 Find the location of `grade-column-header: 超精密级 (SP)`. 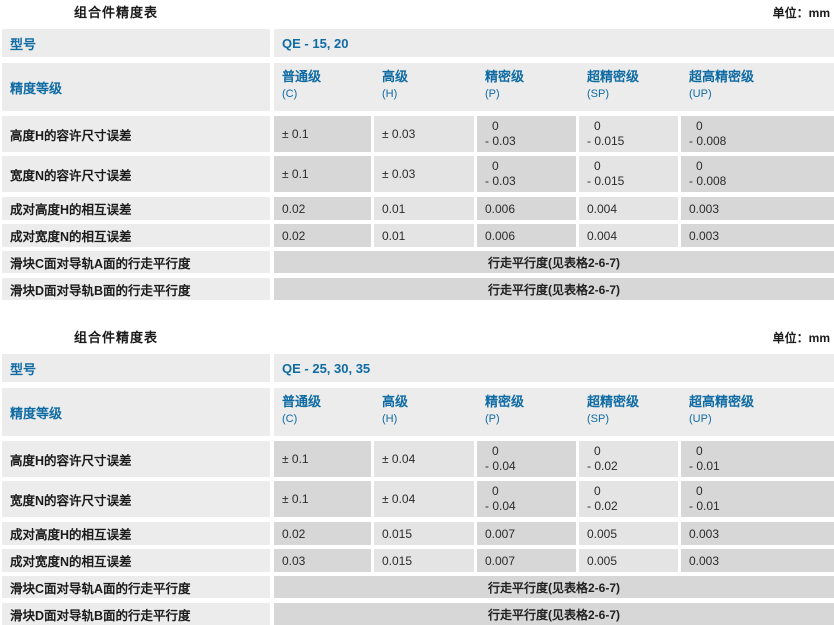

grade-column-header: 超精密级 (SP) is located at coordinates (628, 412).